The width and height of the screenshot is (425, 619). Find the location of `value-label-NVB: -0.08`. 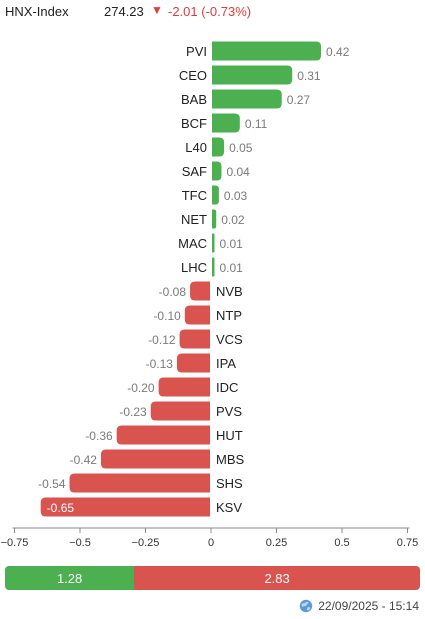

value-label-NVB: -0.08 is located at coordinates (173, 292).